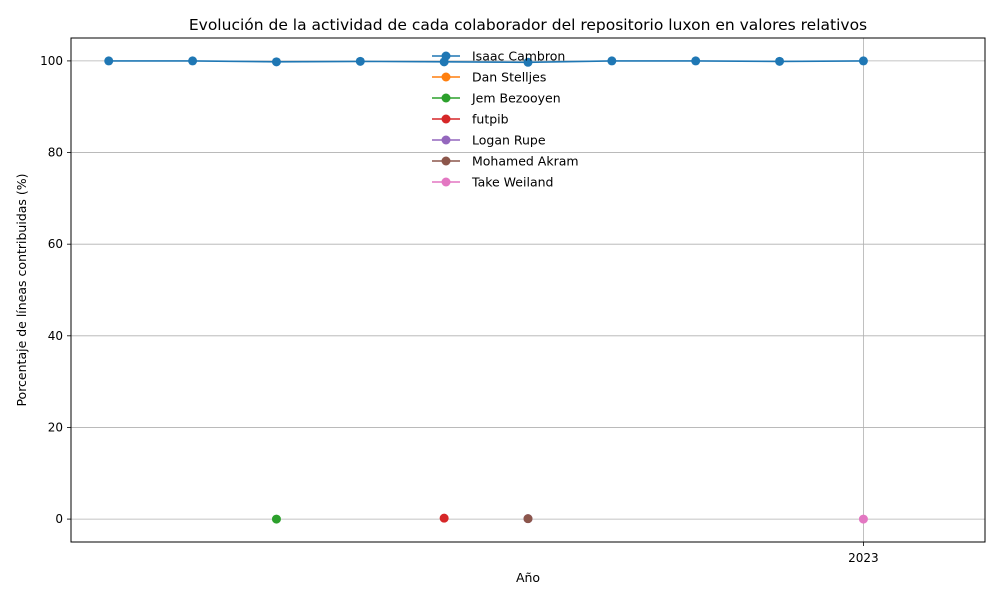 This screenshot has height=600, width=1000. I want to click on legend-item: Mohamed Akram, so click(505, 161).